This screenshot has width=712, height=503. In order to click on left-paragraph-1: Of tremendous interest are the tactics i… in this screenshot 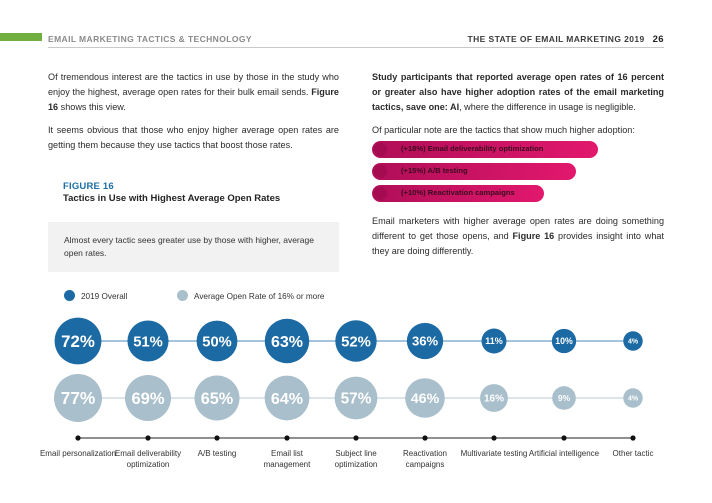, I will do `click(193, 92)`.